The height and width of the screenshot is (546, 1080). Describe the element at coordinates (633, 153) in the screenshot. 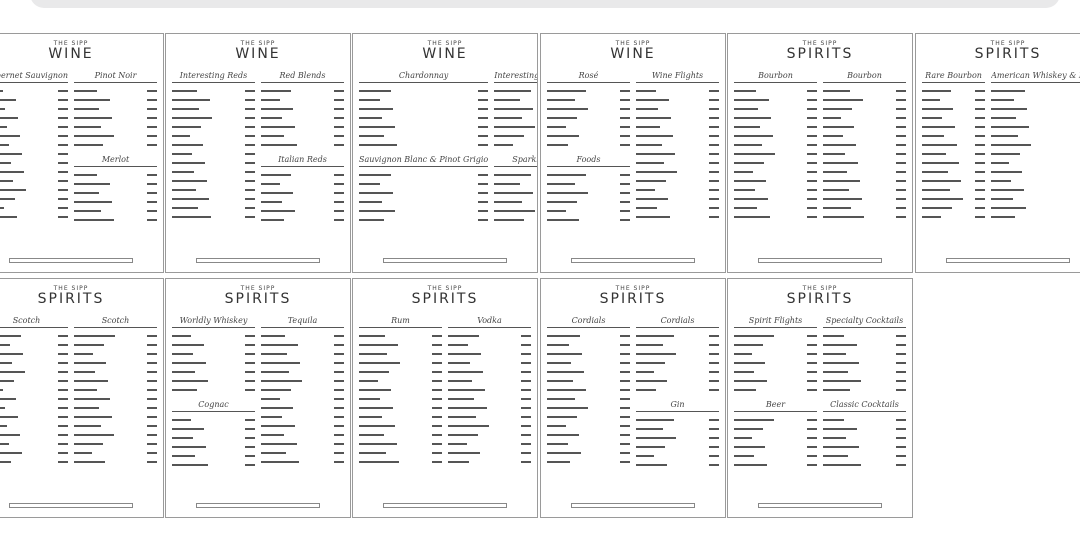

I see `menu-page: THE SIPP WINE Rosé Foods Wine Flights` at that location.